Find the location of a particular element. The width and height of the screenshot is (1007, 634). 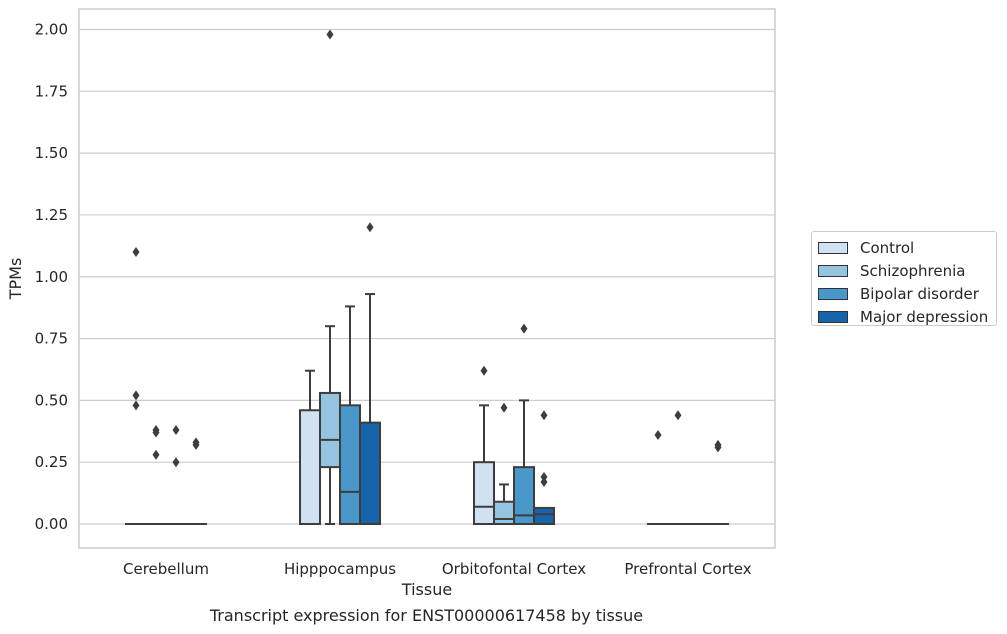

y-tick-label: 1.25 is located at coordinates (51, 215).